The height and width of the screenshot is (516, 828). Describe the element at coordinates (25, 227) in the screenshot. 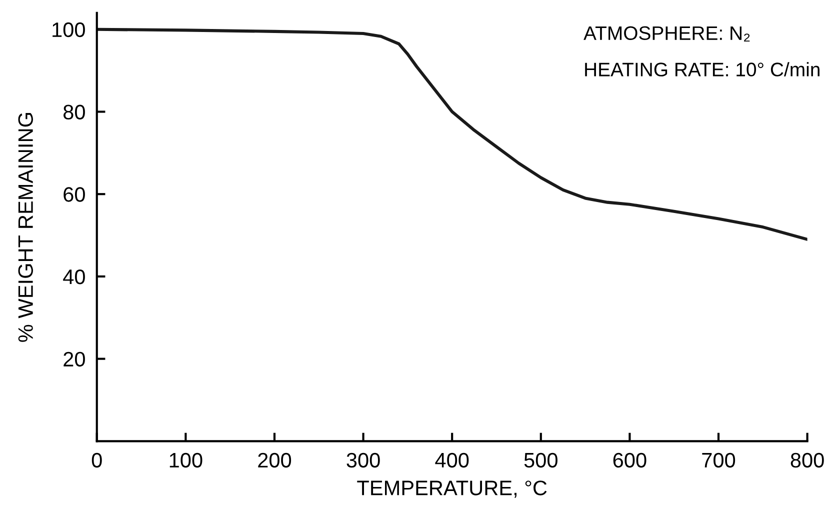

I see `y-axis-title: % WEIGHT REMAINING` at that location.